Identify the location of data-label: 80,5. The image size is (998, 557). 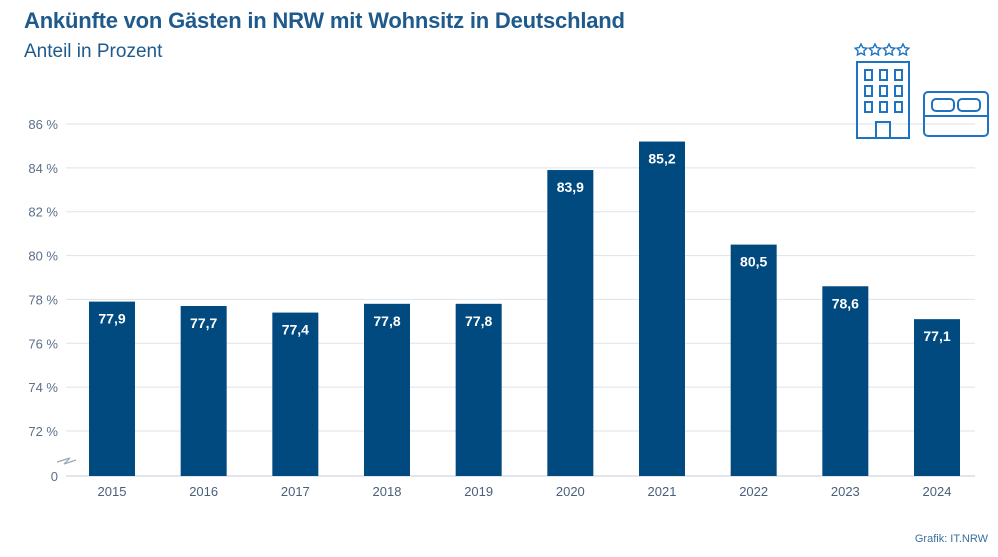
(753, 262).